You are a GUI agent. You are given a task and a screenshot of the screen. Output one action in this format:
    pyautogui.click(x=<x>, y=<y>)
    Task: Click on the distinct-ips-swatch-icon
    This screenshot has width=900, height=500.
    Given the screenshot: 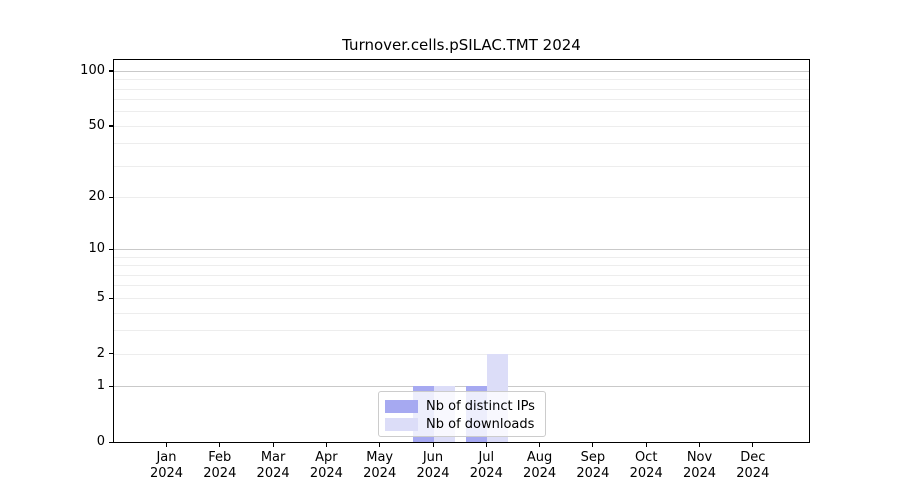 What is the action you would take?
    pyautogui.click(x=401, y=406)
    